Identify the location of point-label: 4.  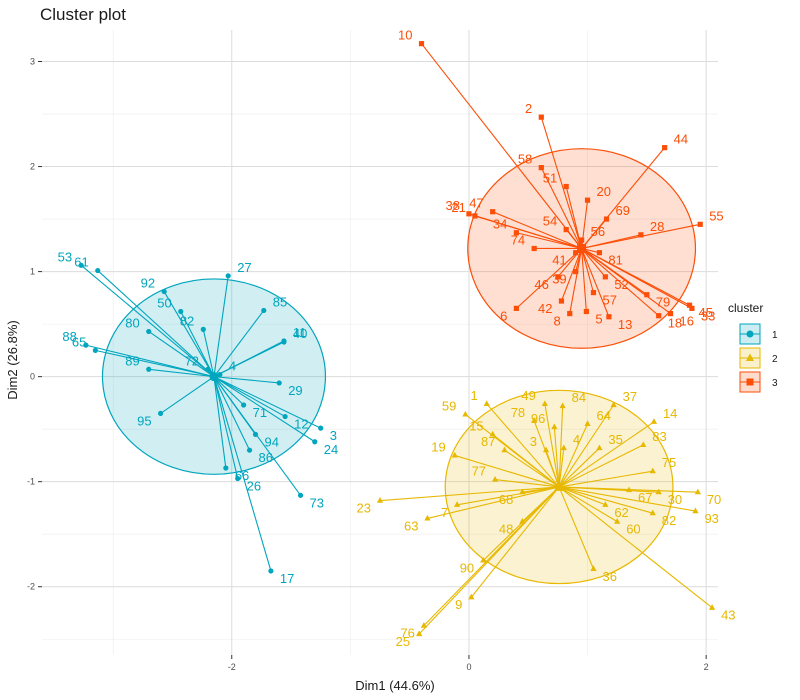
(232, 366).